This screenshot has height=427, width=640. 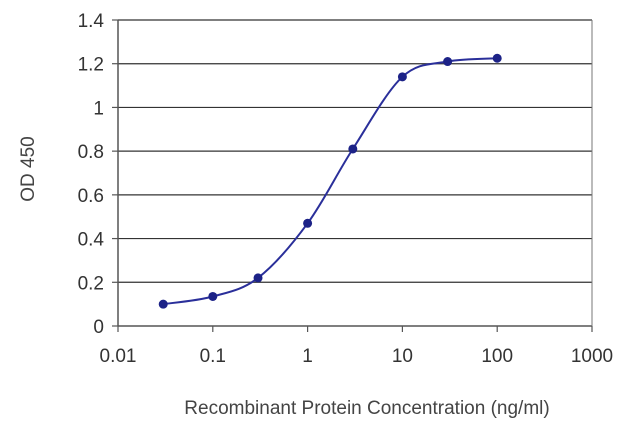 What do you see at coordinates (357, 356) in the screenshot?
I see `x-tick-labels: 0.01 0.1 1 10 100 1000` at bounding box center [357, 356].